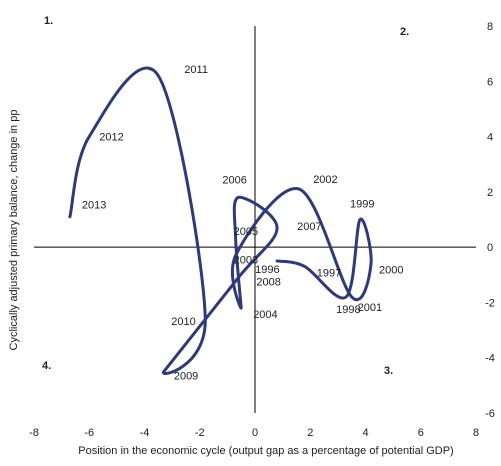  What do you see at coordinates (89, 433) in the screenshot?
I see `x-tick-label: -6` at bounding box center [89, 433].